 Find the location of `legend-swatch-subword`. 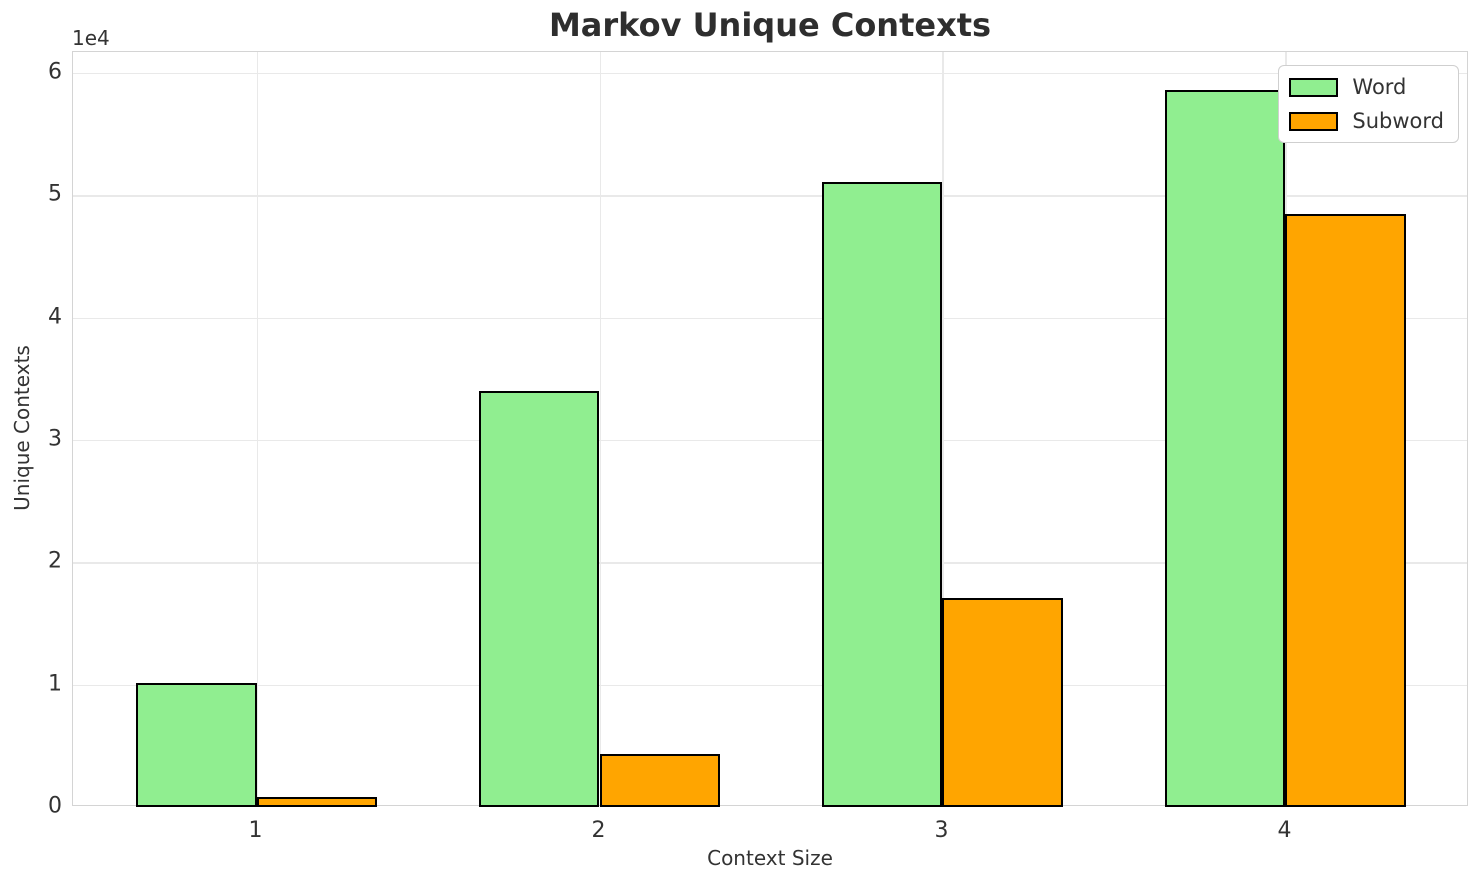

legend-swatch-subword is located at coordinates (1314, 121).